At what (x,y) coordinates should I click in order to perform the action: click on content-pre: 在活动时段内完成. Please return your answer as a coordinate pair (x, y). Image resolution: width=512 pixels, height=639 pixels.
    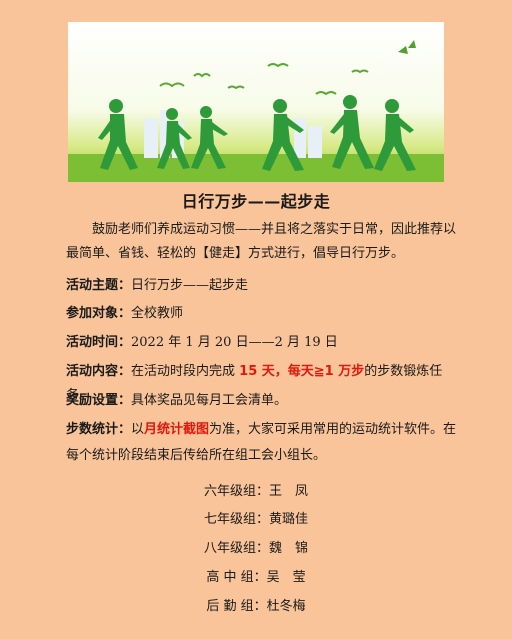
    Looking at the image, I should click on (185, 371).